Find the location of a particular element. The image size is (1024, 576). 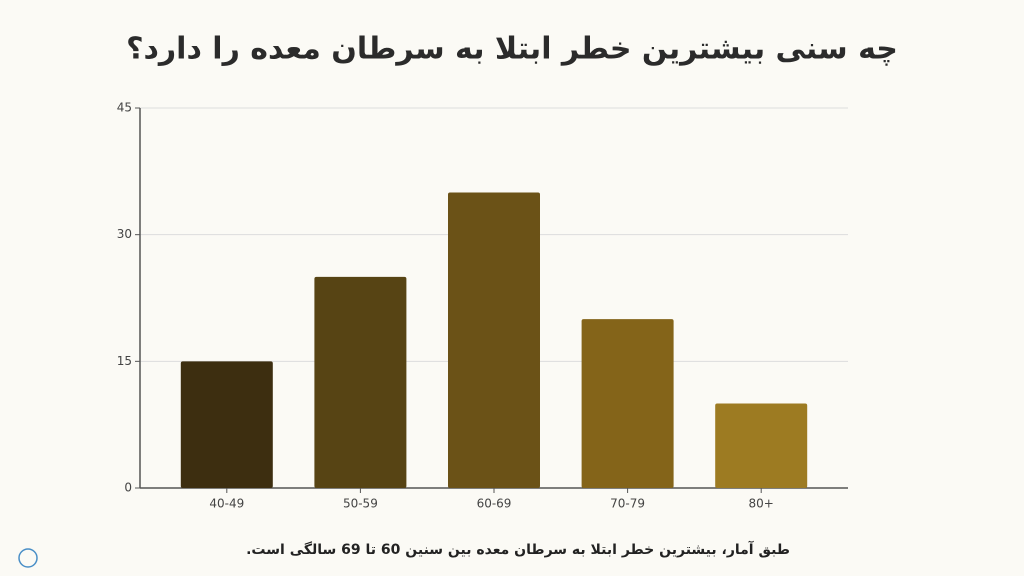

logo is located at coordinates (28, 558).